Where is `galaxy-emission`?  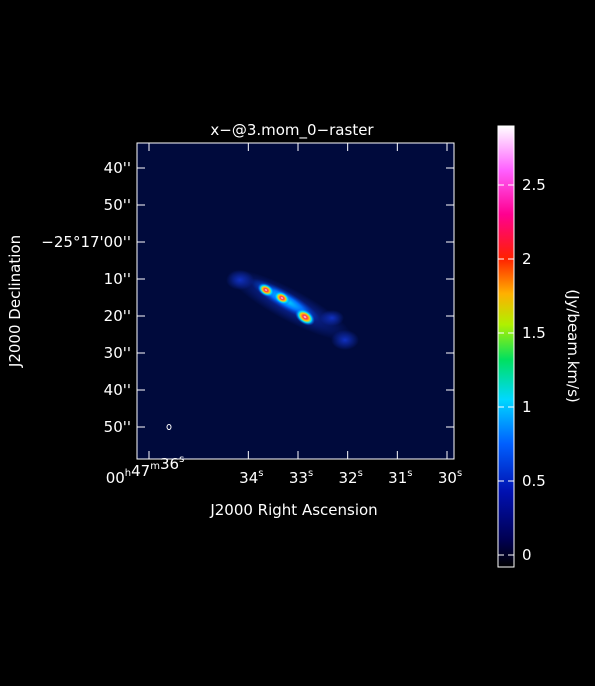 galaxy-emission is located at coordinates (292, 309).